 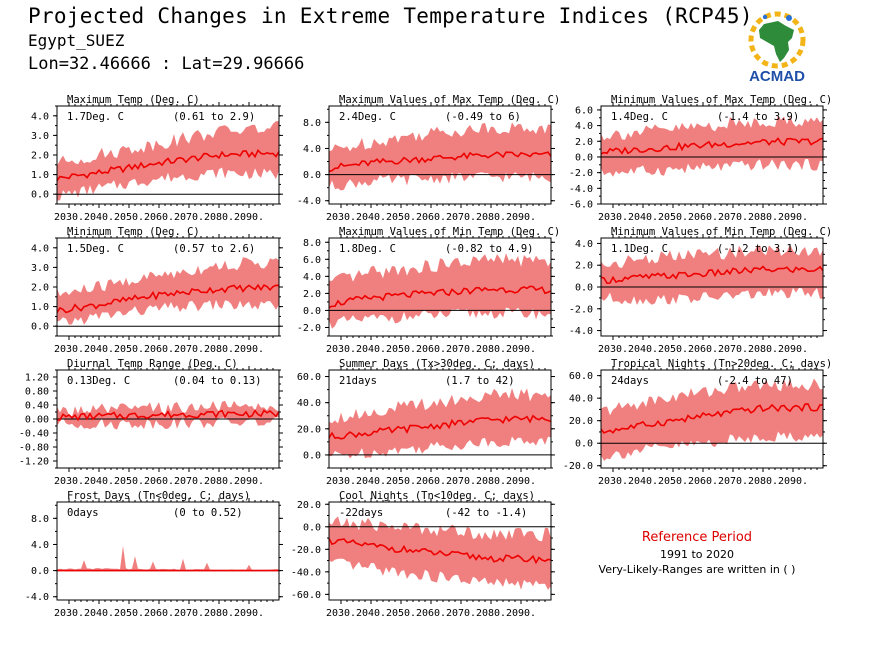 What do you see at coordinates (581, 205) in the screenshot?
I see `y-tick-label: -6.0` at bounding box center [581, 205].